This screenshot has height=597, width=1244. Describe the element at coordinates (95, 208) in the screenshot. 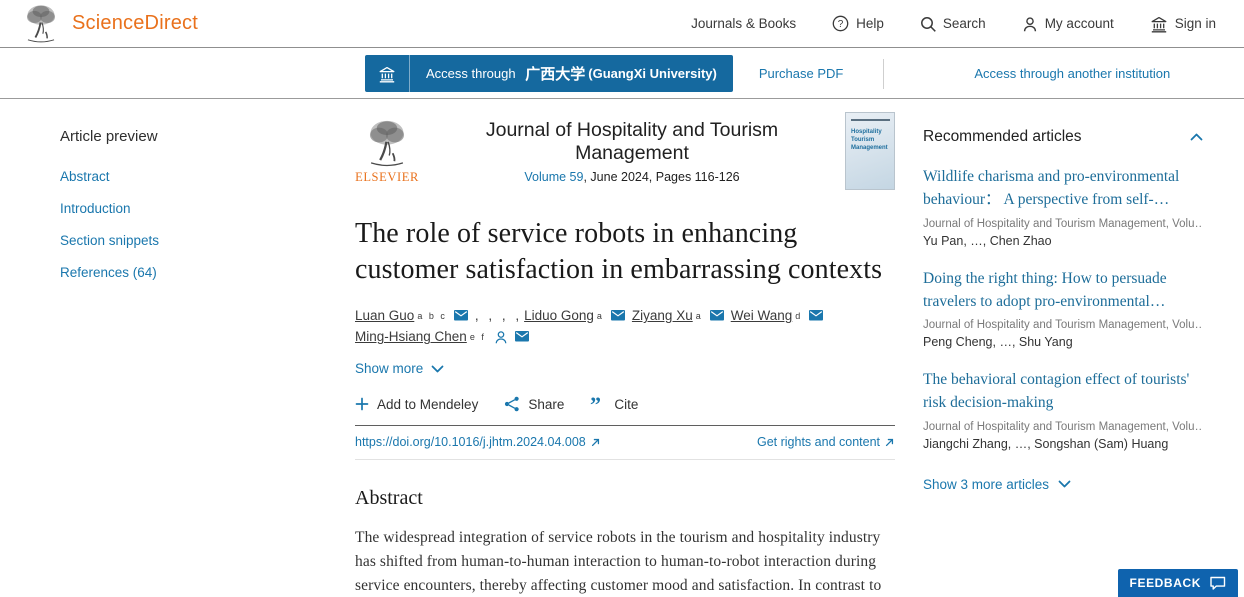

I see `sidebar-item-introduction: Introduction` at that location.